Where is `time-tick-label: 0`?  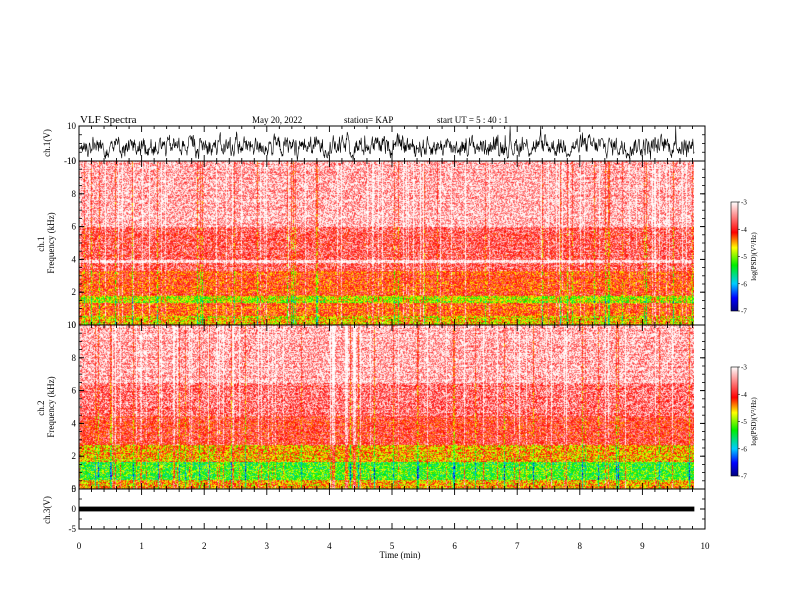
time-tick-label: 0 is located at coordinates (79, 546).